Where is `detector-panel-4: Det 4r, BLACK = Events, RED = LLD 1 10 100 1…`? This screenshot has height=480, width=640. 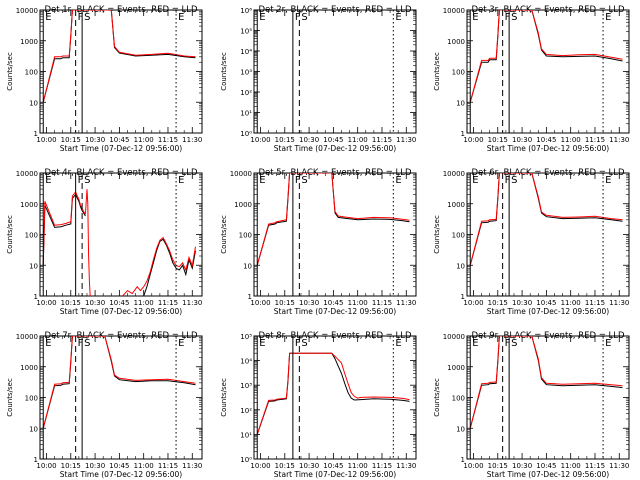
detector-panel-4: Det 4r, BLACK = Events, RED = LLD 1 10 100 1… is located at coordinates (104, 242).